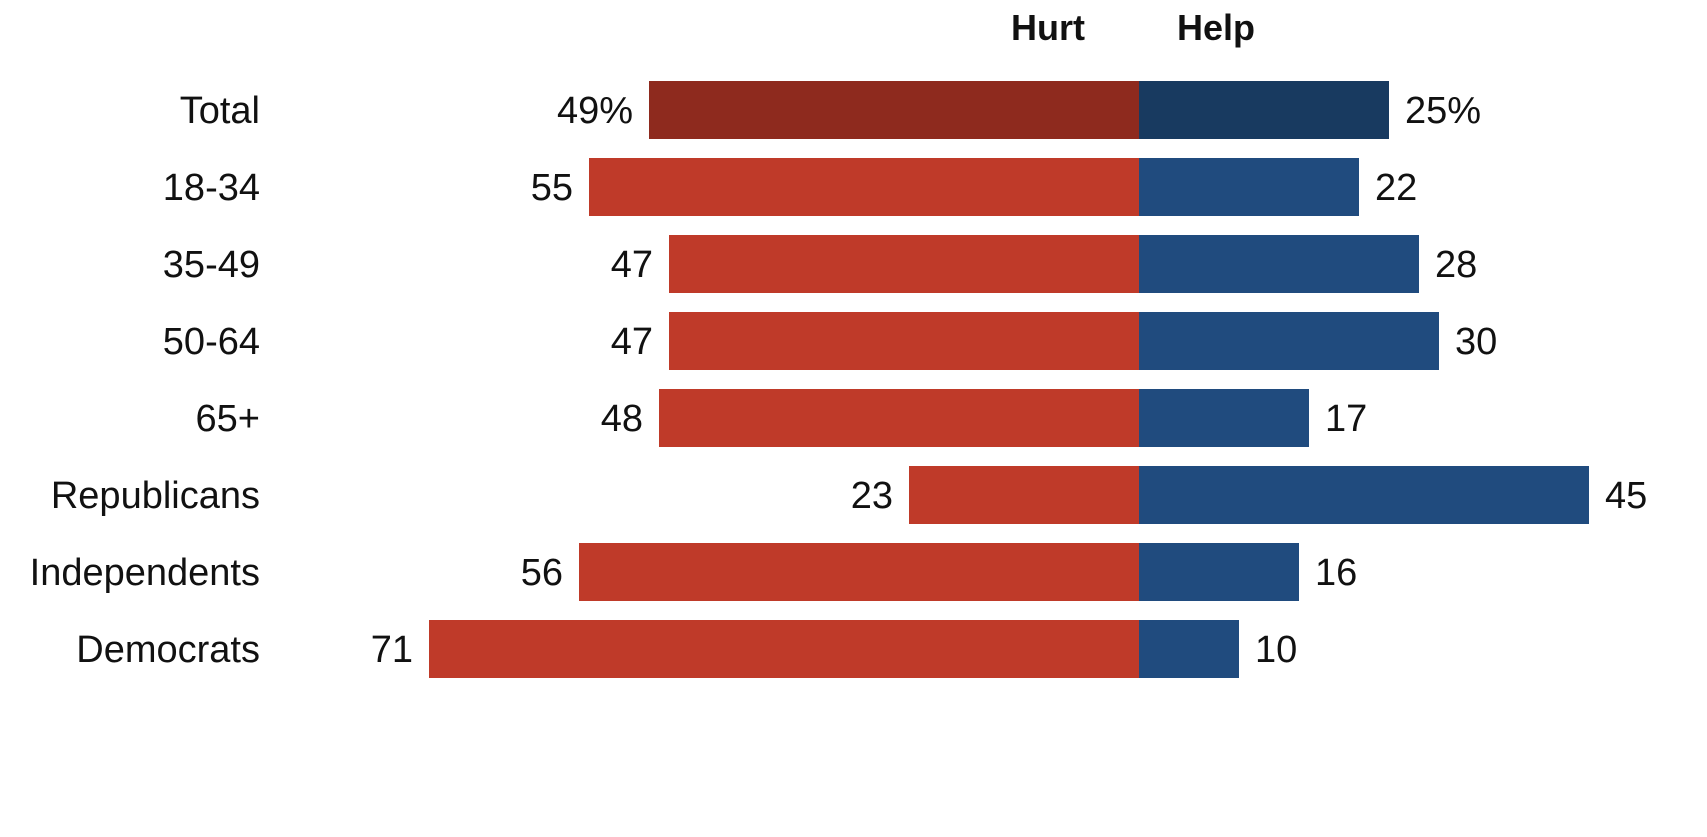 This screenshot has height=837, width=1707. Describe the element at coordinates (228, 419) in the screenshot. I see `category-label: 65+` at that location.